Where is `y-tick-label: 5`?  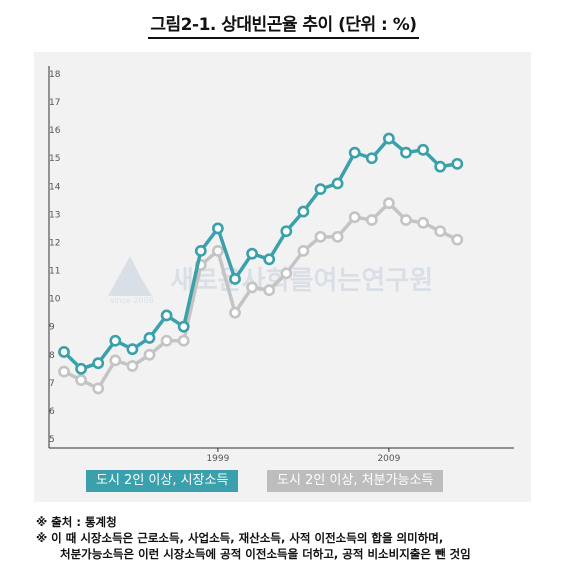 y-tick-label: 5 is located at coordinates (52, 440).